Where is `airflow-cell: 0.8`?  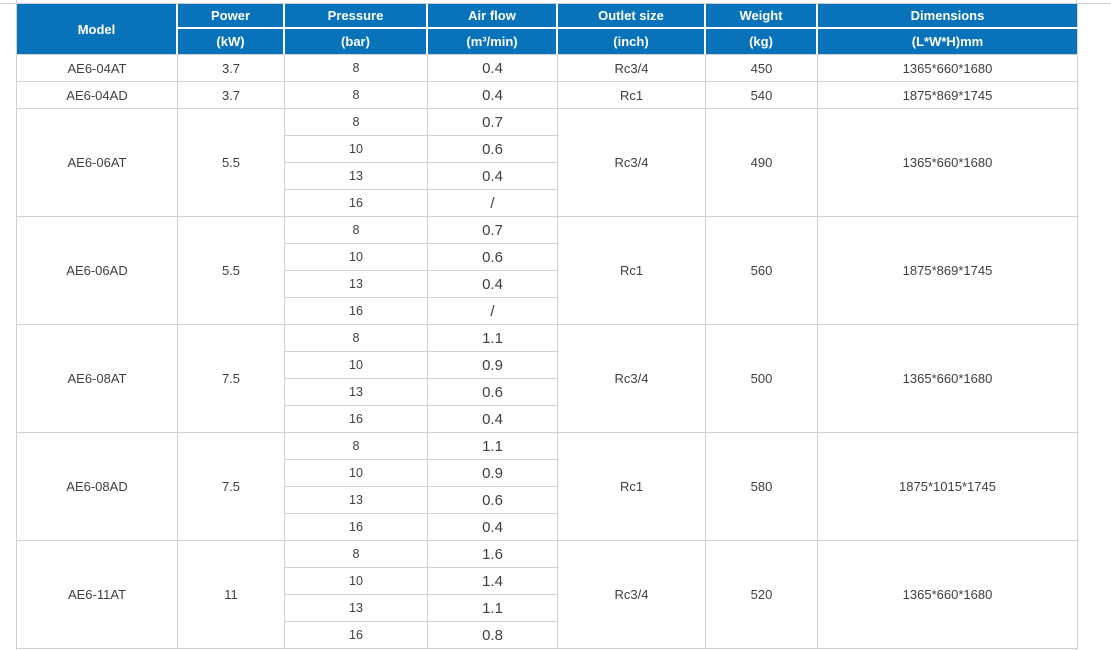
airflow-cell: 0.8 is located at coordinates (493, 634).